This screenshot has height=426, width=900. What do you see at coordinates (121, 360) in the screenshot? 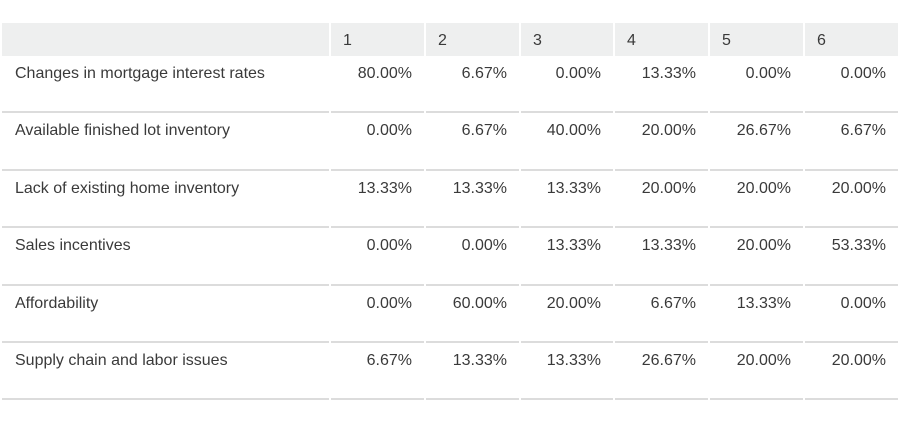
I see `row-label: Supply chain and labor issues` at bounding box center [121, 360].